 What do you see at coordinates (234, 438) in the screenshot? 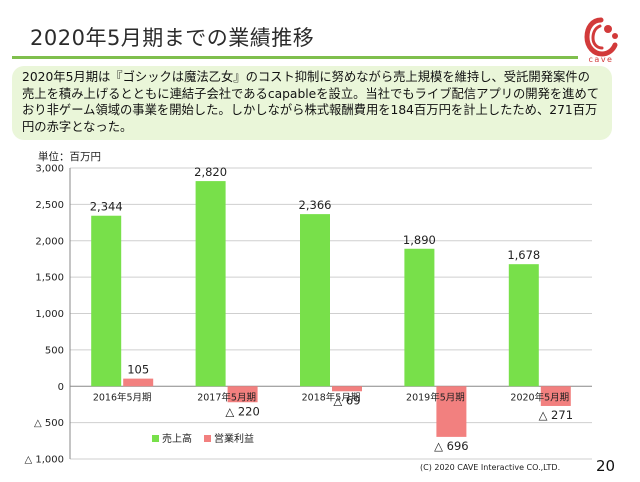
I see `legend-label: 営業利益` at bounding box center [234, 438].